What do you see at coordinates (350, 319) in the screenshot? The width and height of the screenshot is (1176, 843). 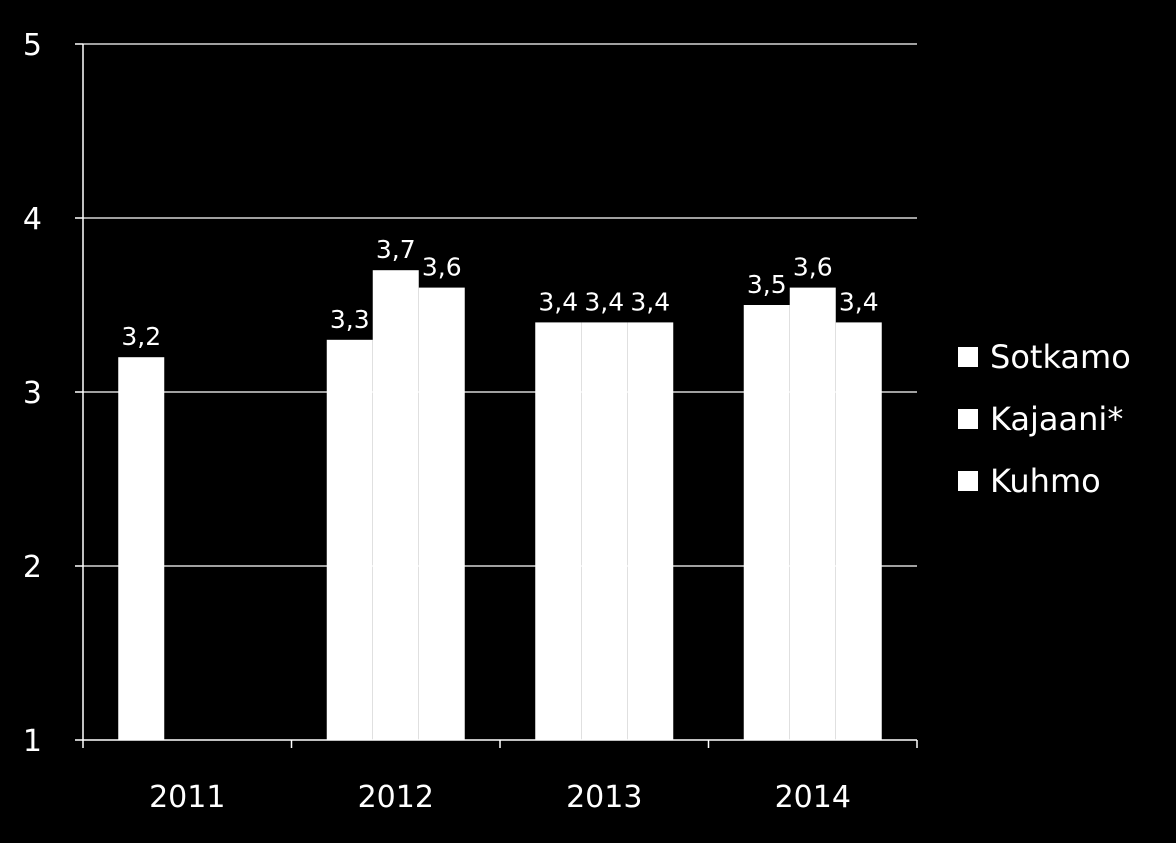 I see `data-label: 3,3` at bounding box center [350, 319].